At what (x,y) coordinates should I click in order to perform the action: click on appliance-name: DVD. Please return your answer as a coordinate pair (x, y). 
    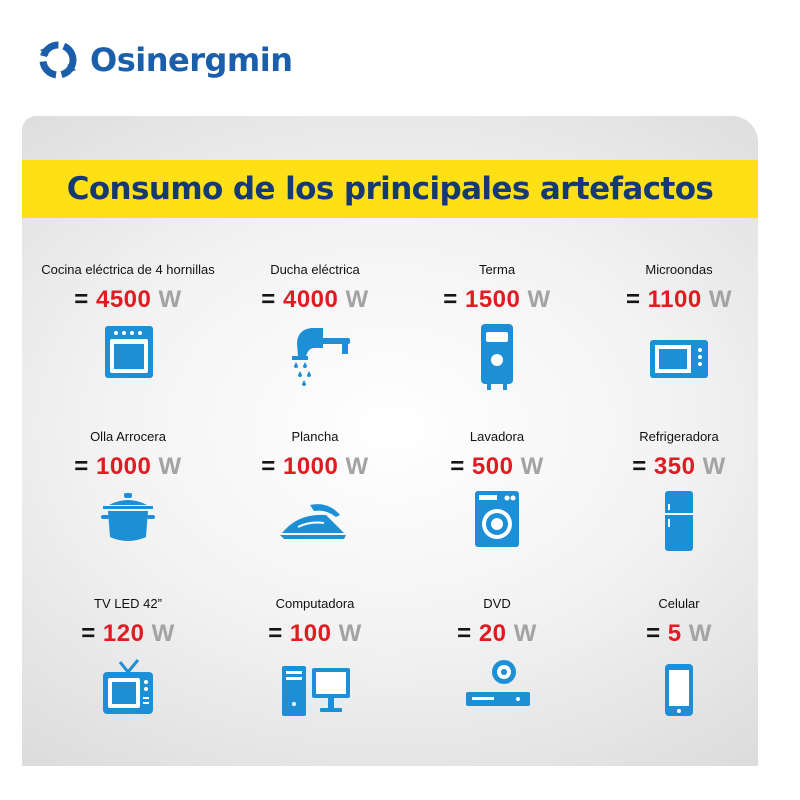
    Looking at the image, I should click on (497, 603).